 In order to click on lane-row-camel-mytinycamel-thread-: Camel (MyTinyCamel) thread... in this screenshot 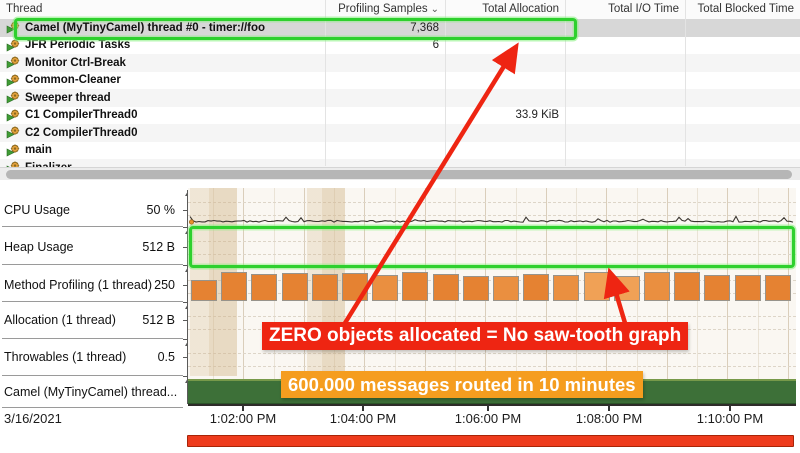, I will do `click(93, 392)`.